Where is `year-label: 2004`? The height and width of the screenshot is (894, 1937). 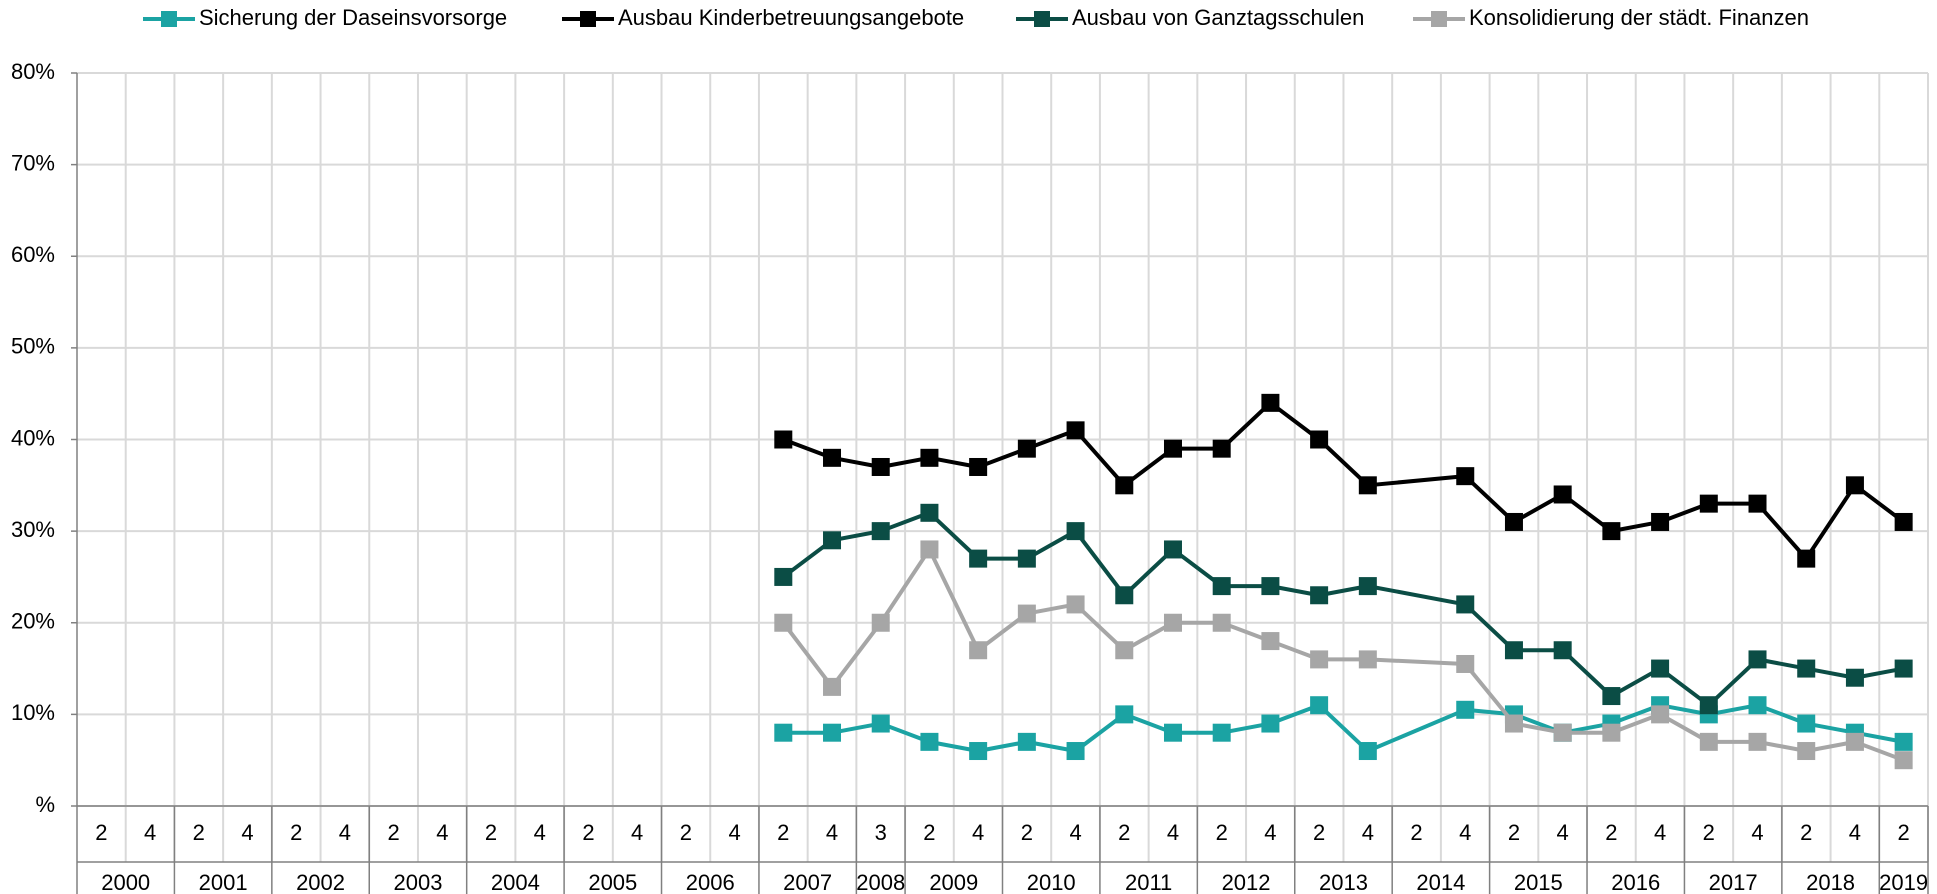
year-label: 2004 is located at coordinates (515, 882).